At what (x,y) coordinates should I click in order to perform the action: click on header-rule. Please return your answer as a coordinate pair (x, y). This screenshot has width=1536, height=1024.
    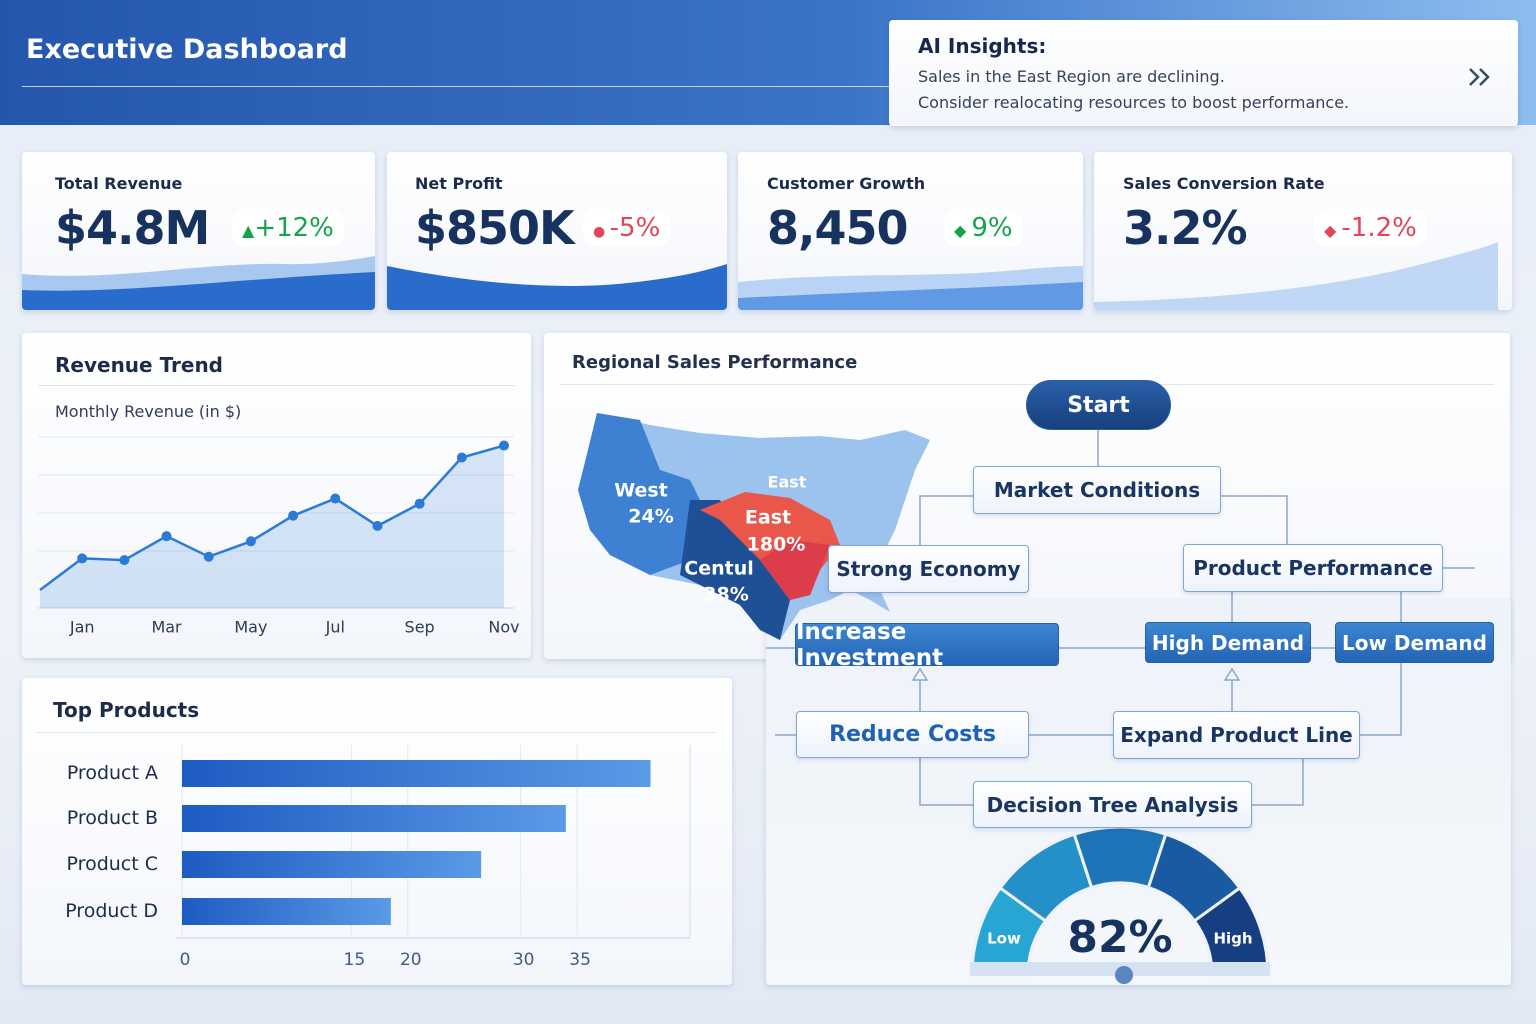
    Looking at the image, I should click on (456, 86).